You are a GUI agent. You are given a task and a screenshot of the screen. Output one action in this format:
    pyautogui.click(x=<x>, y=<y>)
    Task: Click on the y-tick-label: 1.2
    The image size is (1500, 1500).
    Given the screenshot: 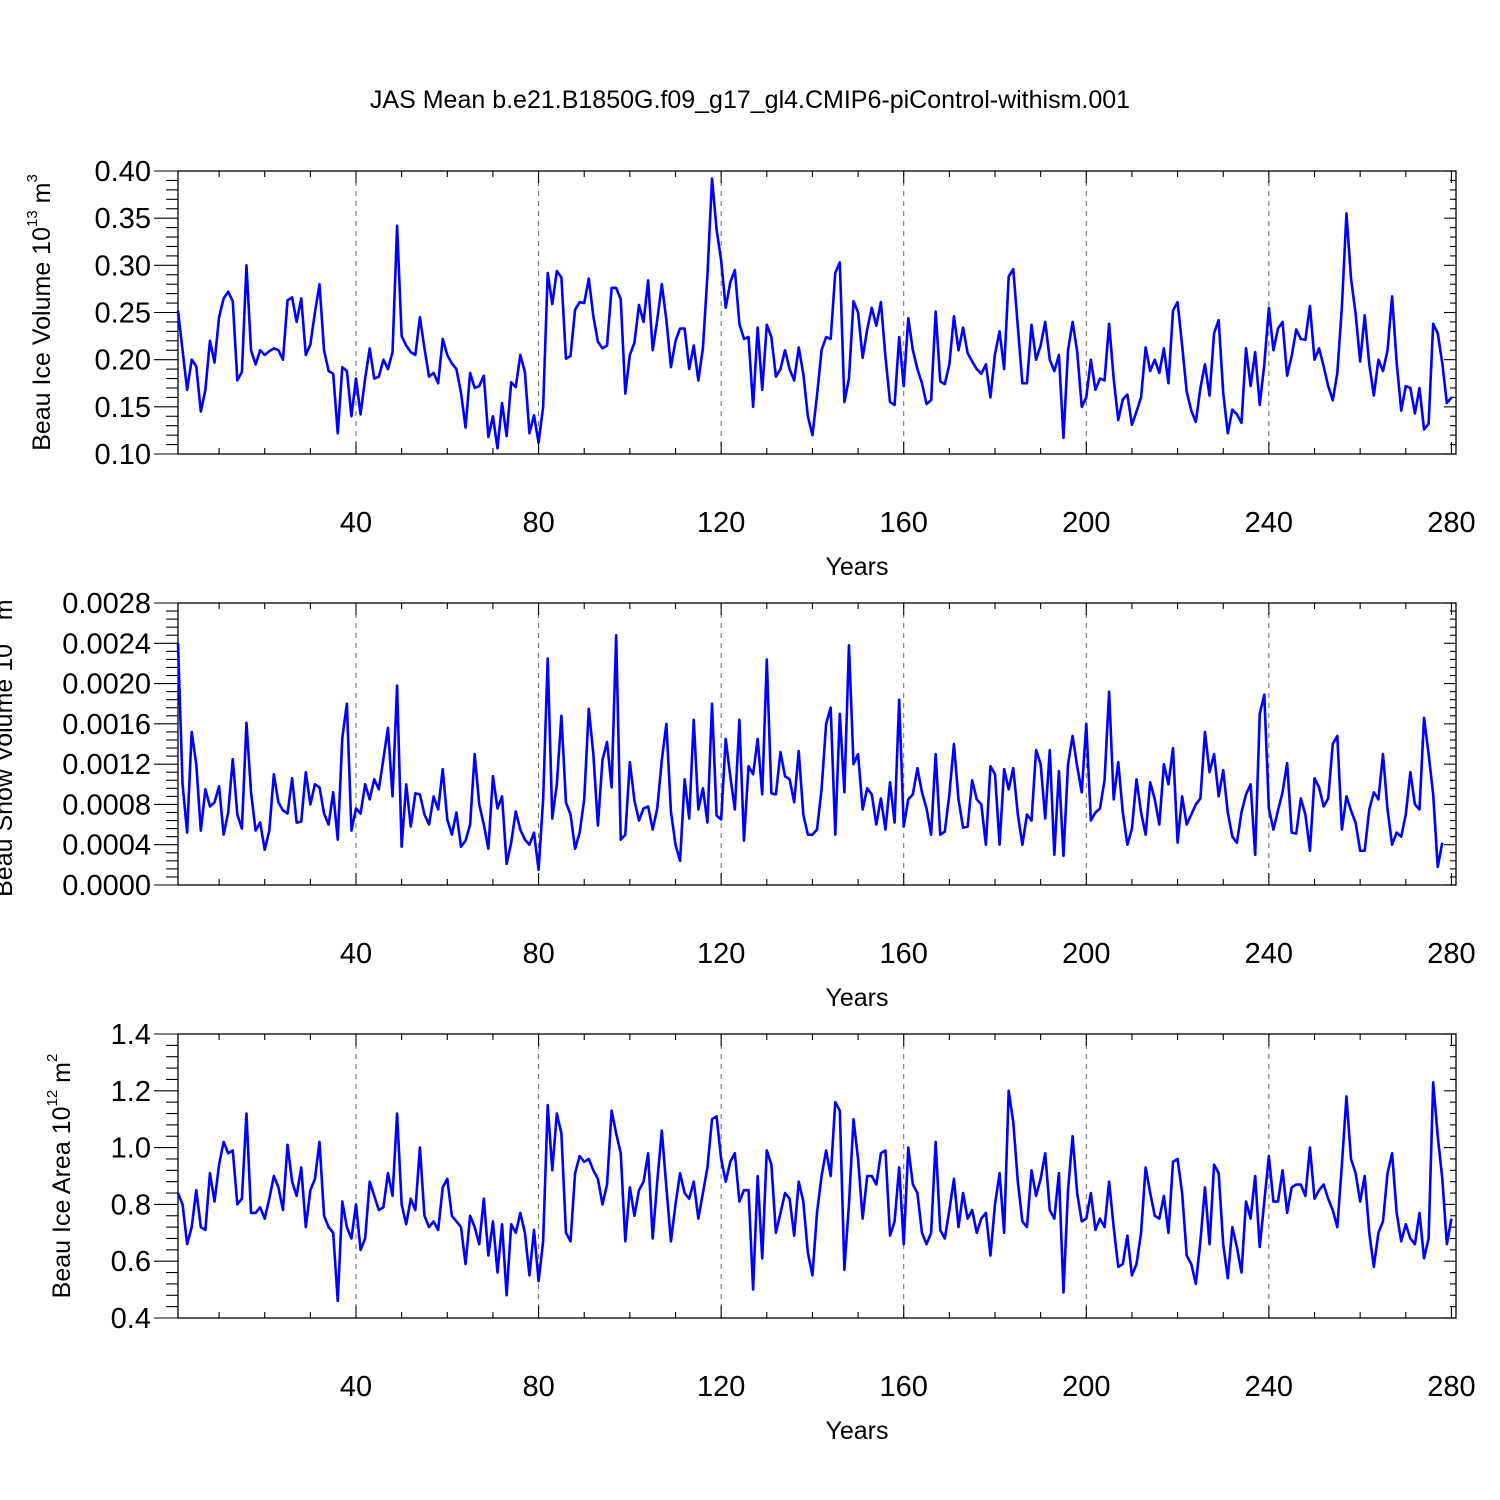 What is the action you would take?
    pyautogui.click(x=131, y=1092)
    